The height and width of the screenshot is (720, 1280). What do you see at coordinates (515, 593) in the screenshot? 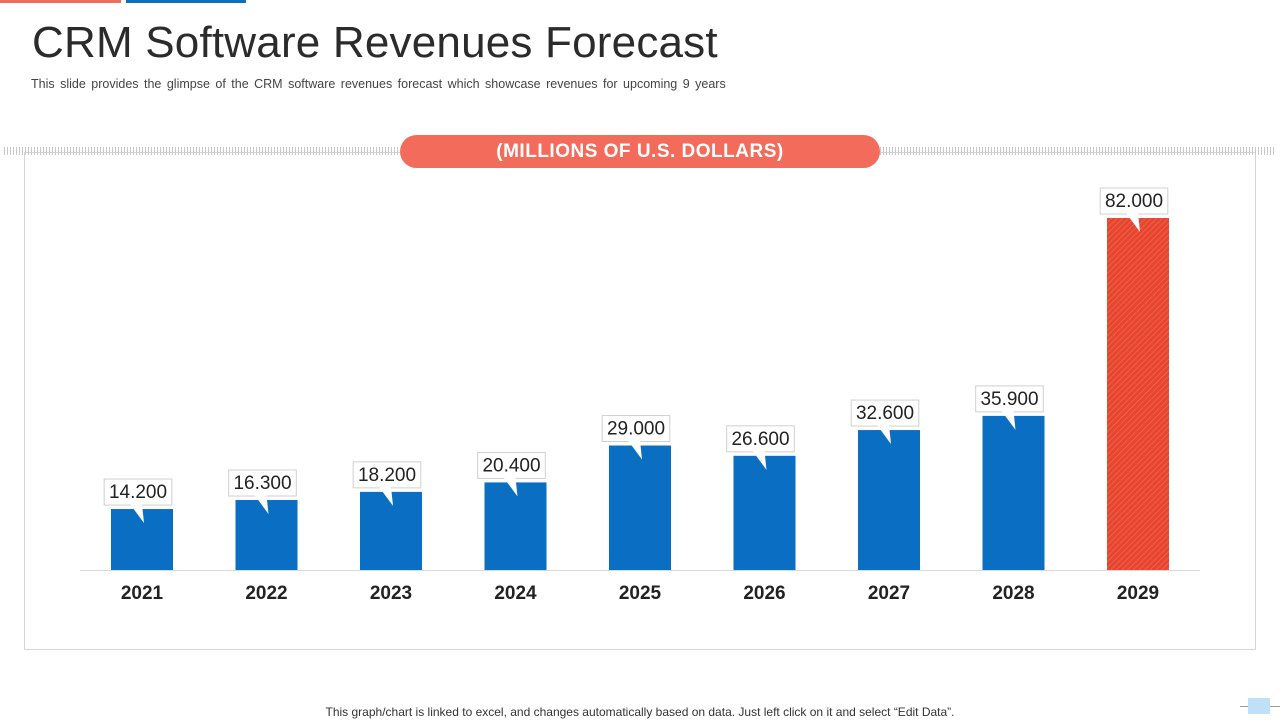
I see `x-tick-label-2024: 2024` at bounding box center [515, 593].